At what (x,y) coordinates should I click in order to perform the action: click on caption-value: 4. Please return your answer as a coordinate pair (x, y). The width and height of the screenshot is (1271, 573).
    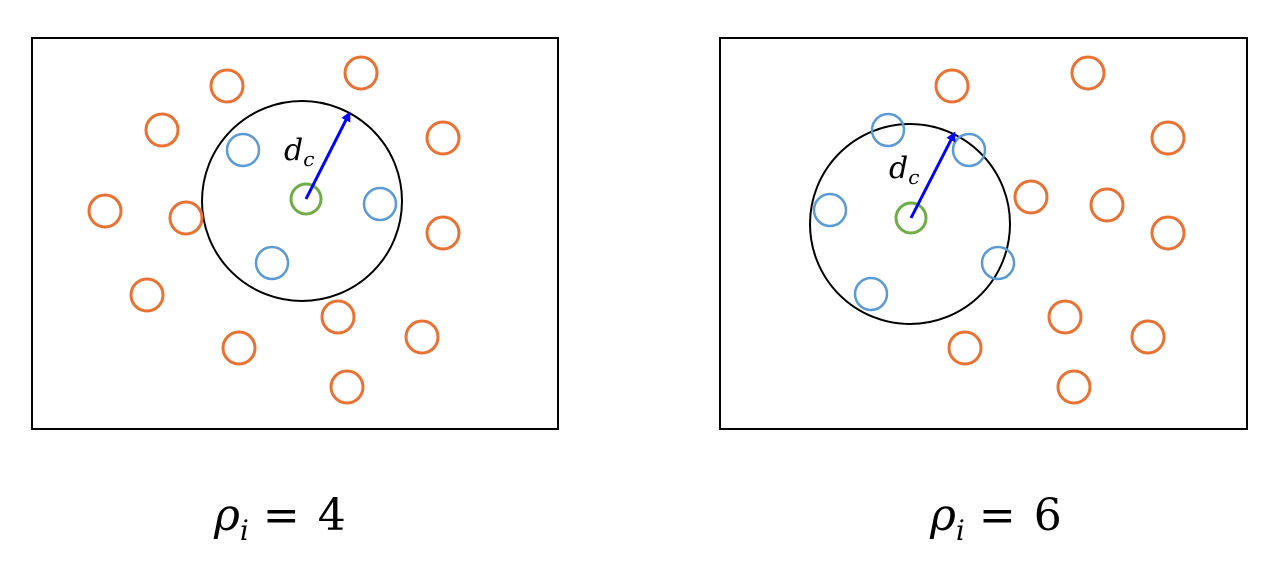
    Looking at the image, I should click on (332, 515).